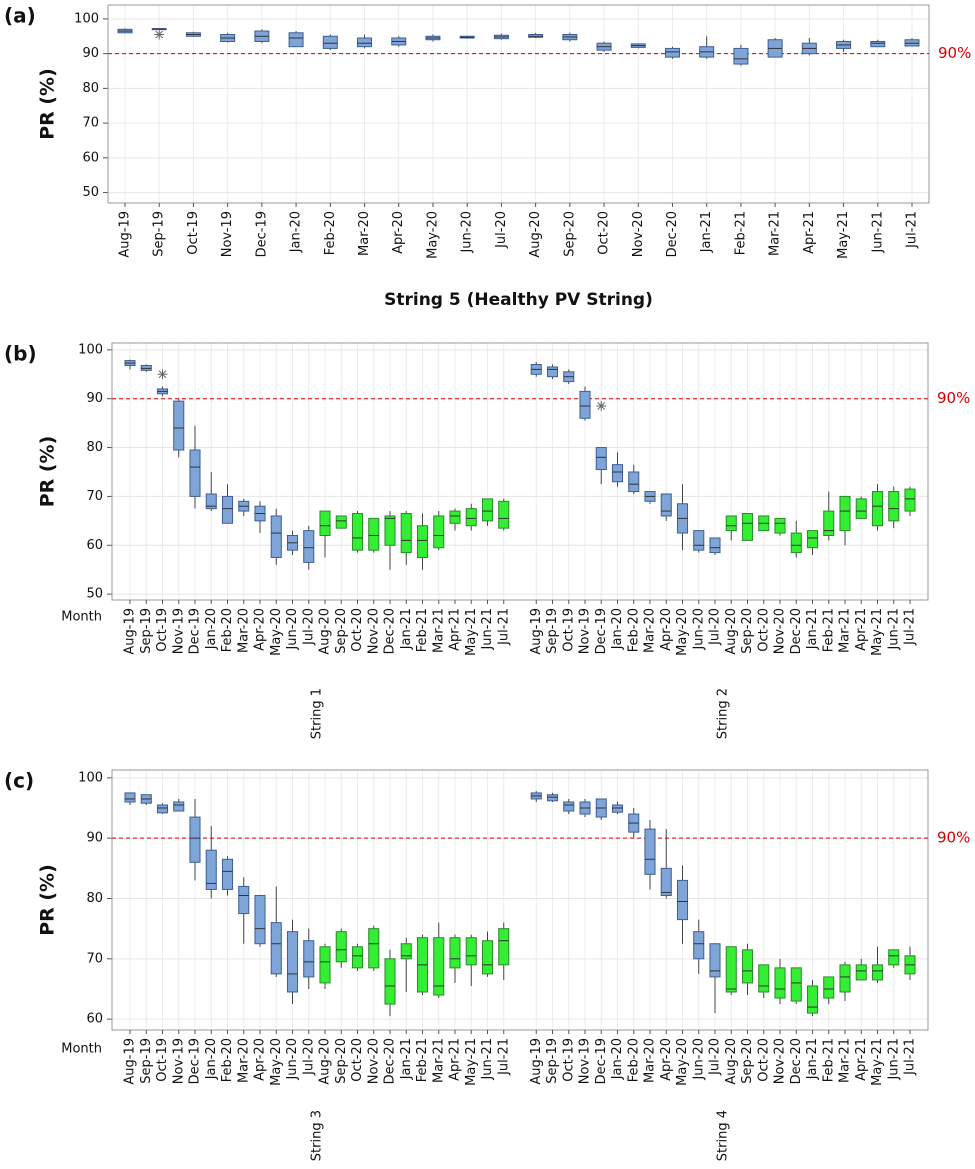  What do you see at coordinates (723, 713) in the screenshot?
I see `group-label: String 2` at bounding box center [723, 713].